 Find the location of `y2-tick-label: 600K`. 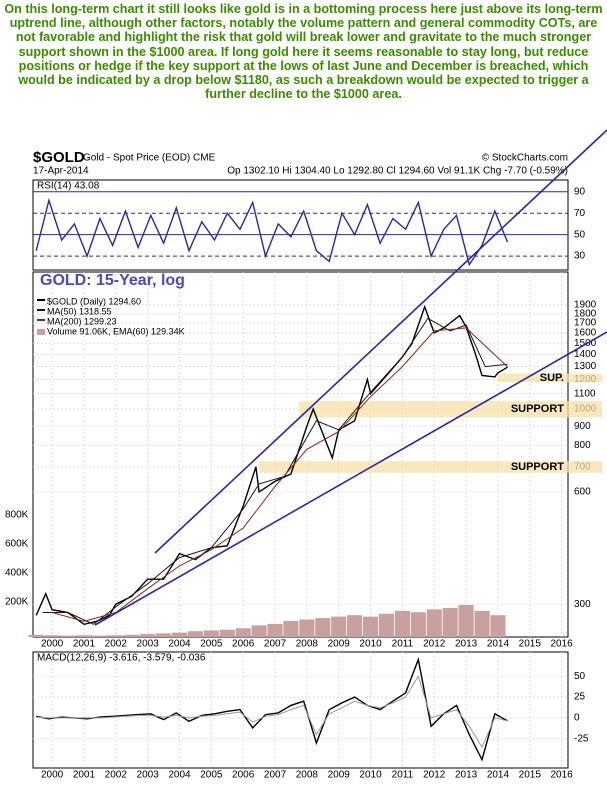

y2-tick-label: 600K is located at coordinates (17, 543).